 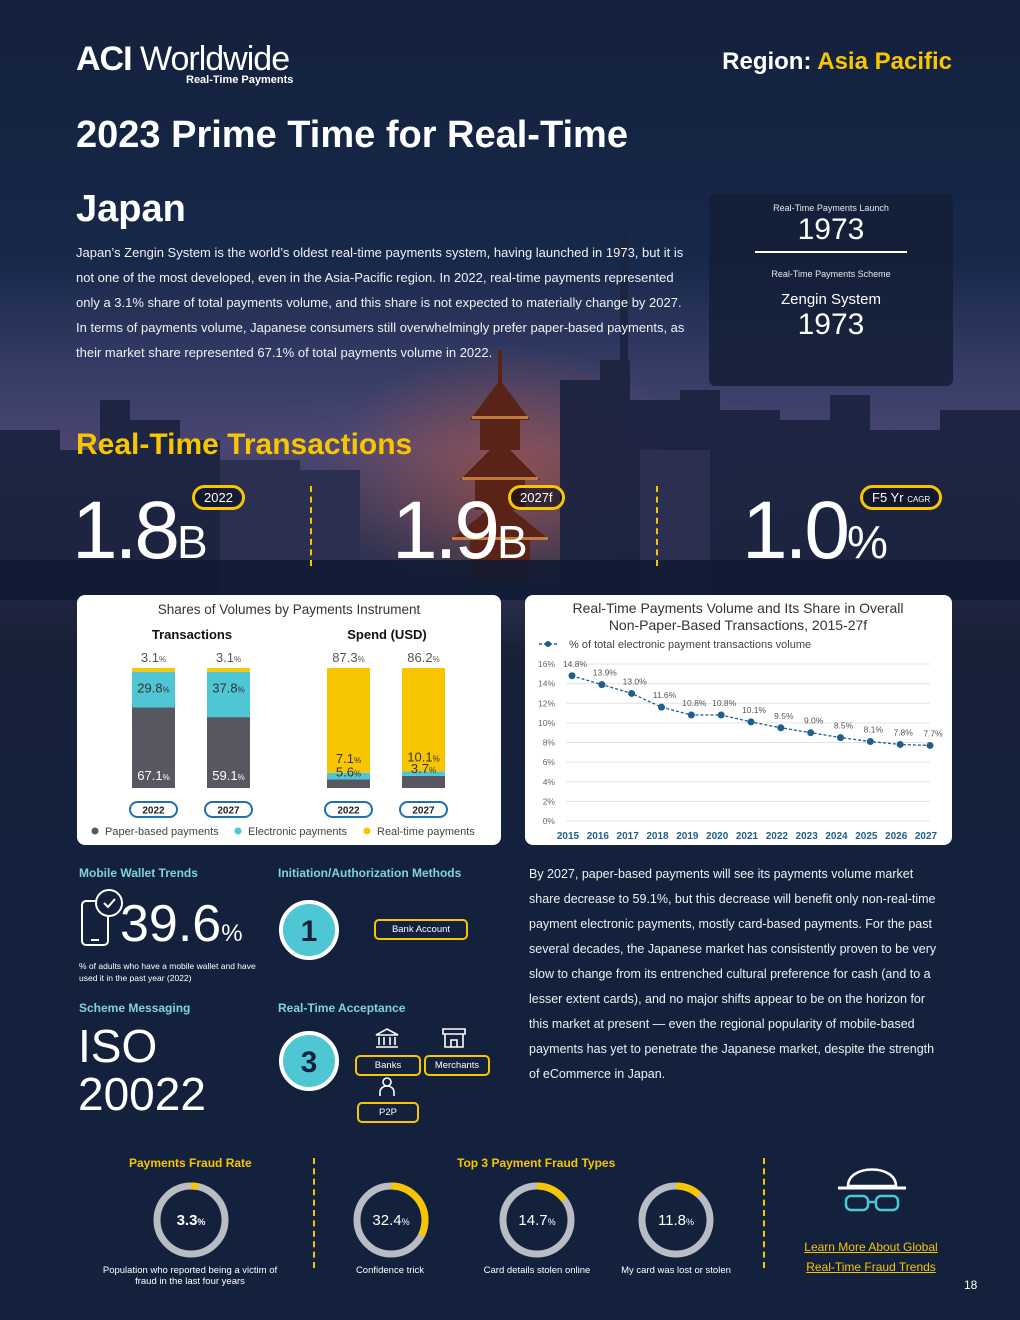 I want to click on x-tick-label: 2023, so click(x=807, y=836).